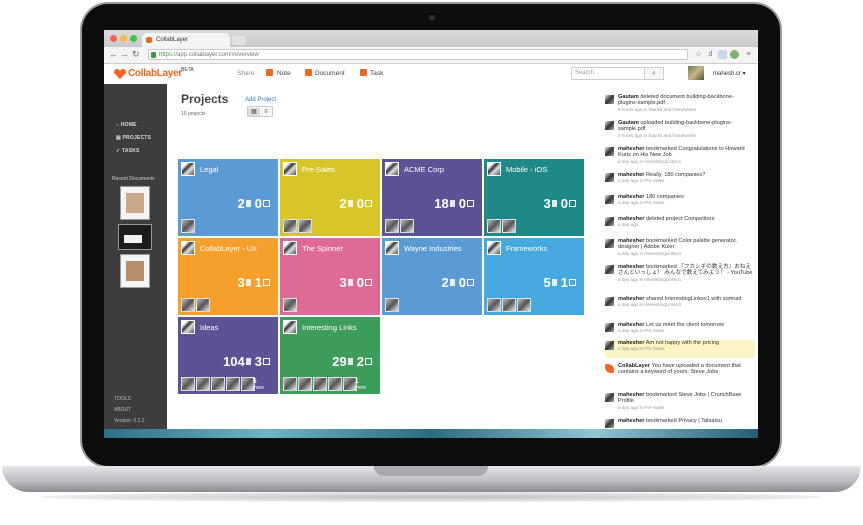  I want to click on more-members: 1 more, so click(360, 384).